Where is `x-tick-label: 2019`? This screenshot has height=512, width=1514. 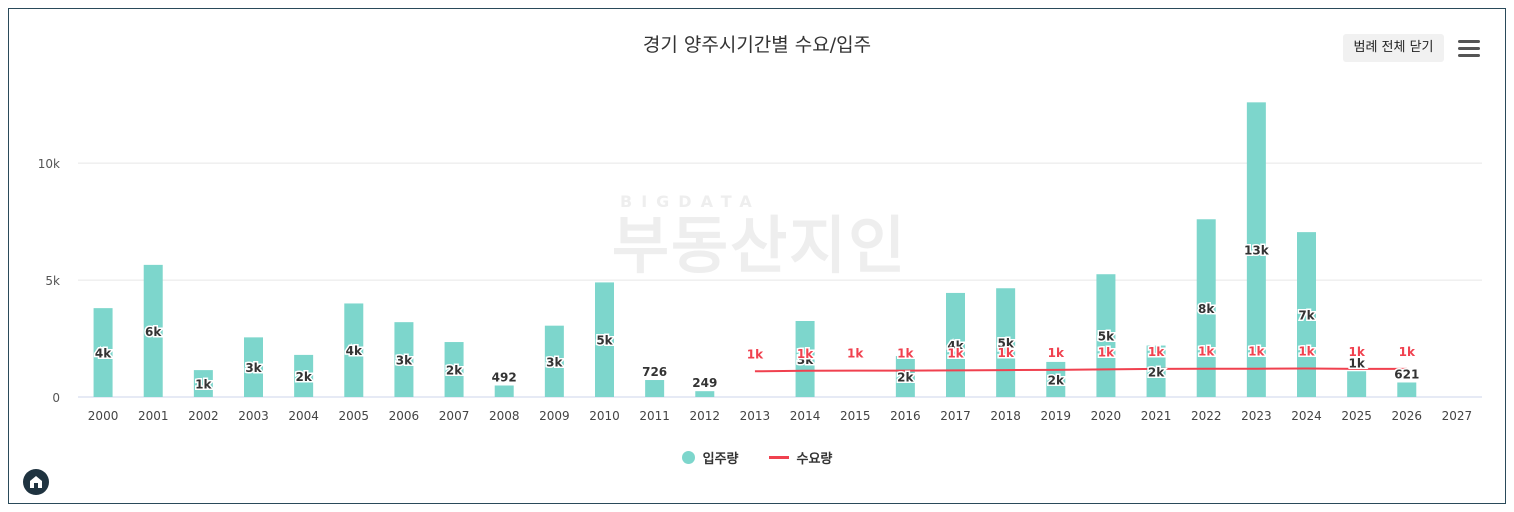 x-tick-label: 2019 is located at coordinates (1056, 416).